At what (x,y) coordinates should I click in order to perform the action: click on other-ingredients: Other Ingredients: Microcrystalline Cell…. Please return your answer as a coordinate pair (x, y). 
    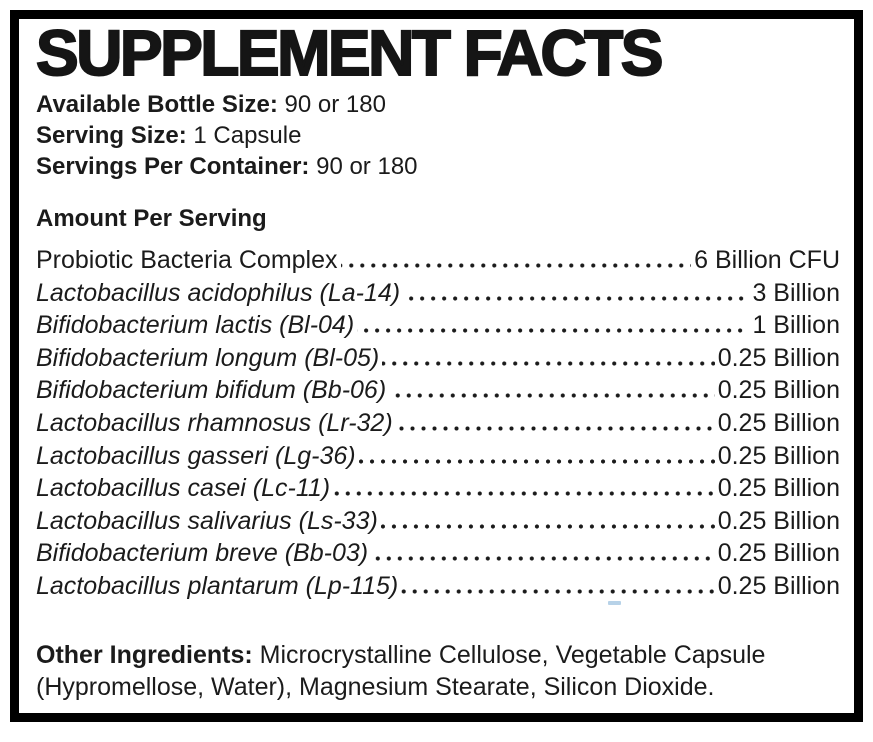
    Looking at the image, I should click on (438, 671).